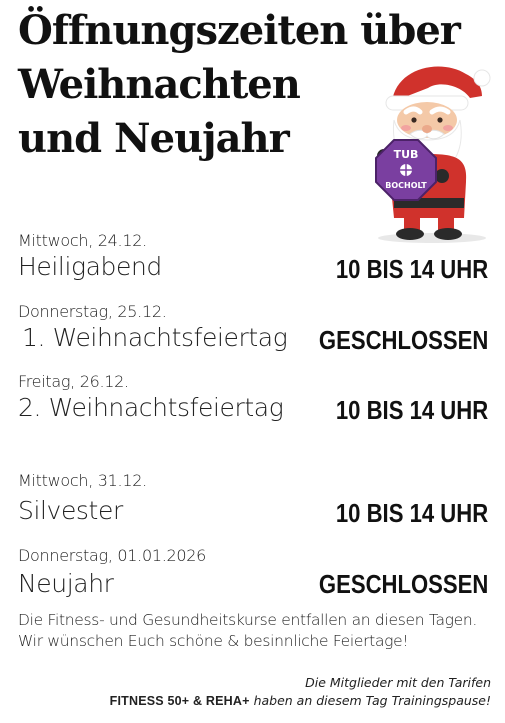 The image size is (505, 723). Describe the element at coordinates (239, 30) in the screenshot. I see `title-line-1: Öffnungszeiten über` at that location.